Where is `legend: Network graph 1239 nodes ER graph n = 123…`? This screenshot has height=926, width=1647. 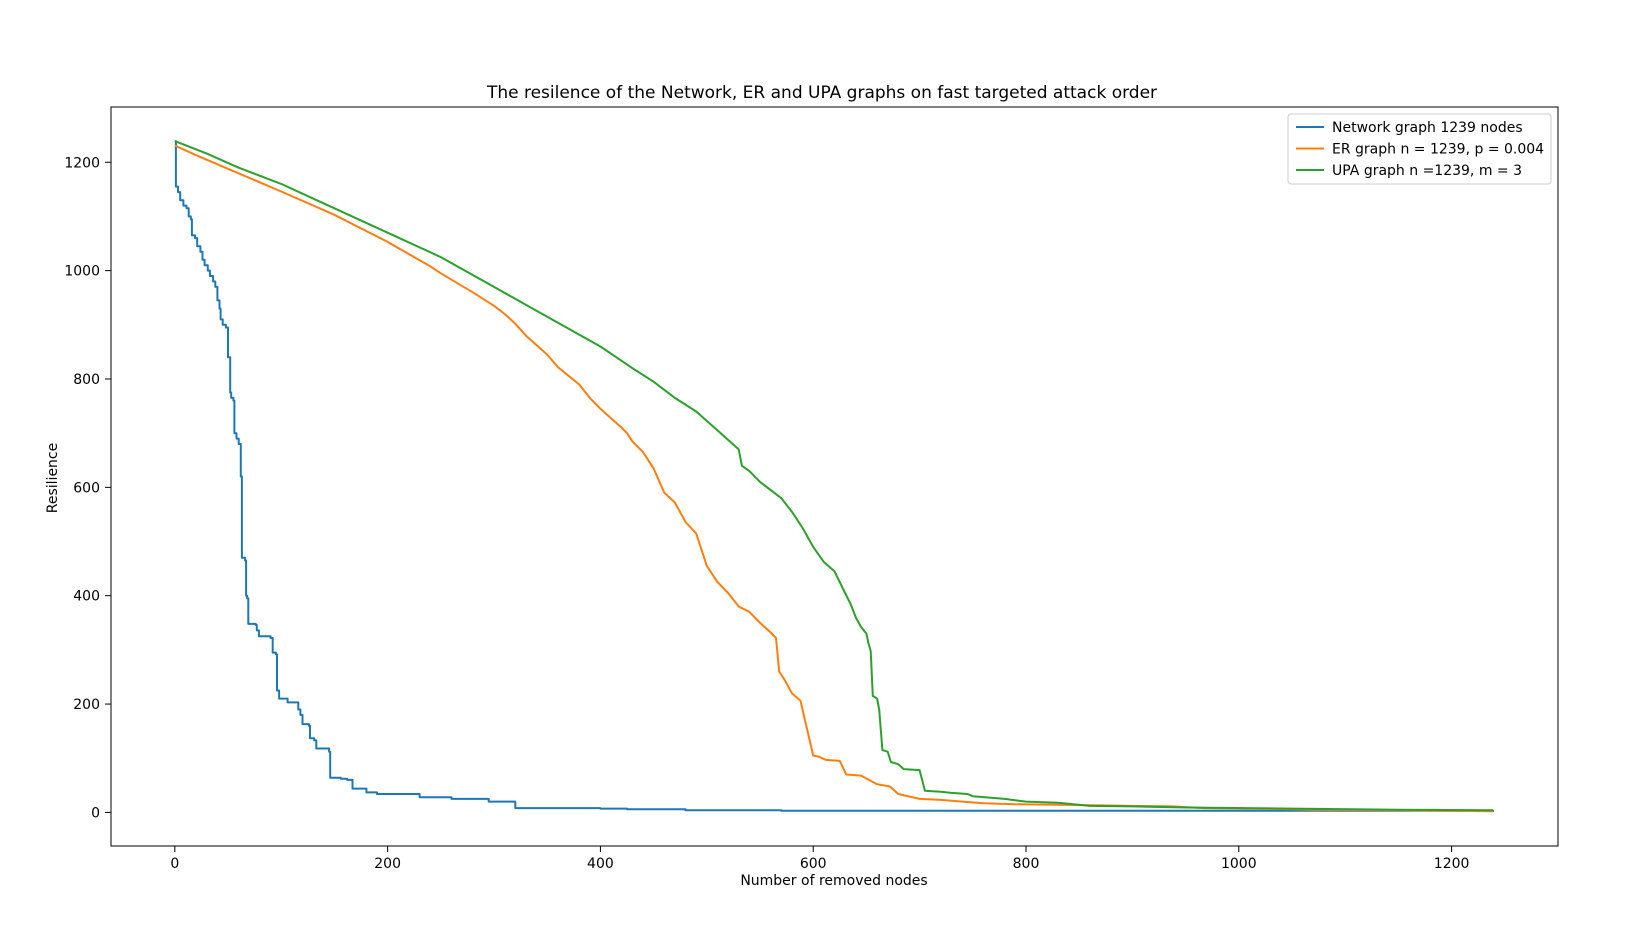
legend: Network graph 1239 nodes ER graph n = 123… is located at coordinates (1419, 149).